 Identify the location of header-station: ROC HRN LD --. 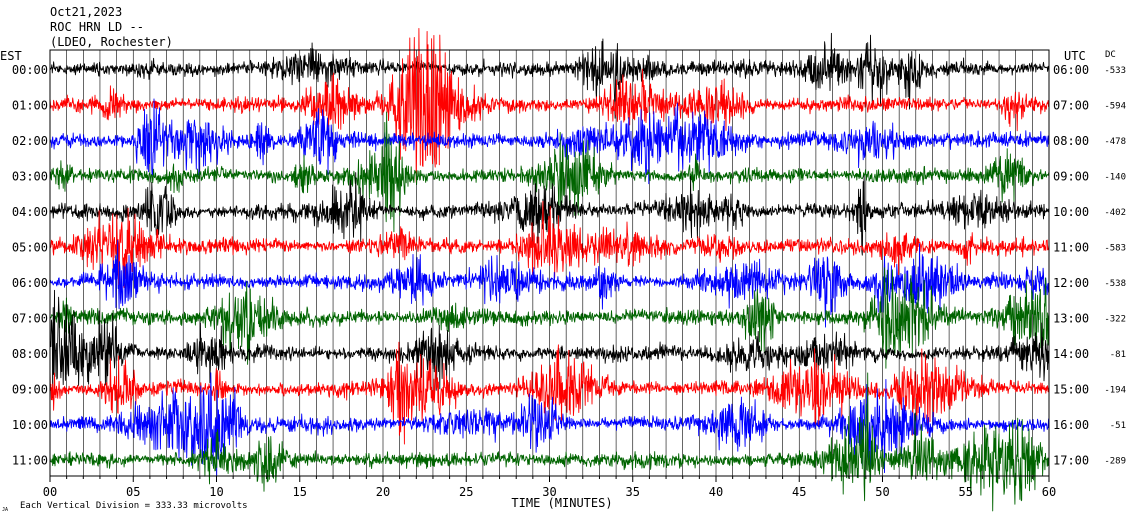
(97, 27).